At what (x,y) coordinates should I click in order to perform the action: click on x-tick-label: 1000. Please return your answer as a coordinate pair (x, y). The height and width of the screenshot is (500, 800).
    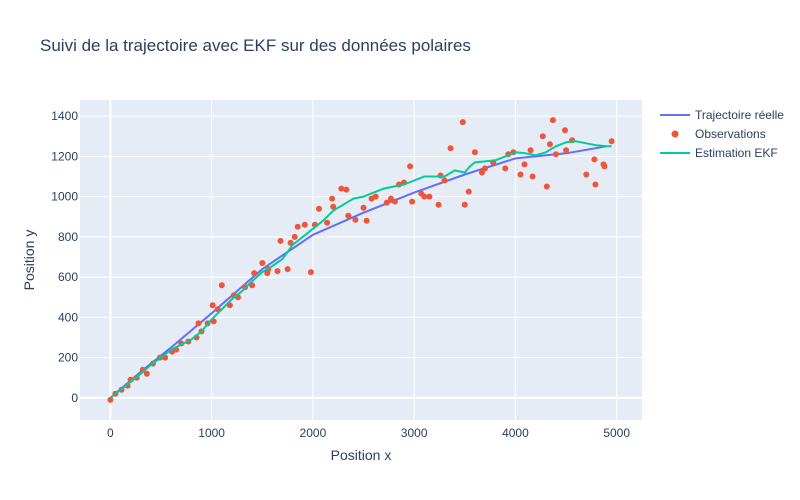
    Looking at the image, I should click on (211, 433).